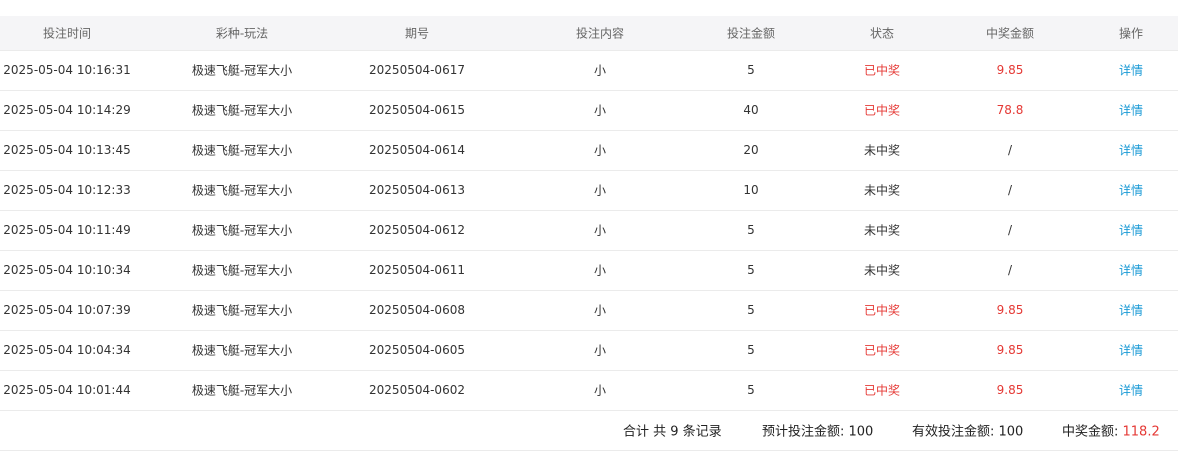  Describe the element at coordinates (67, 190) in the screenshot. I see `bet-time: 2025-05-04 10:12:33` at that location.